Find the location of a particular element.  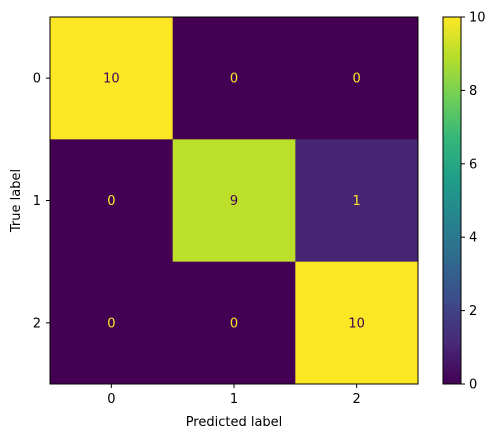

x-axis-ticks: 0 1 2 is located at coordinates (234, 395).